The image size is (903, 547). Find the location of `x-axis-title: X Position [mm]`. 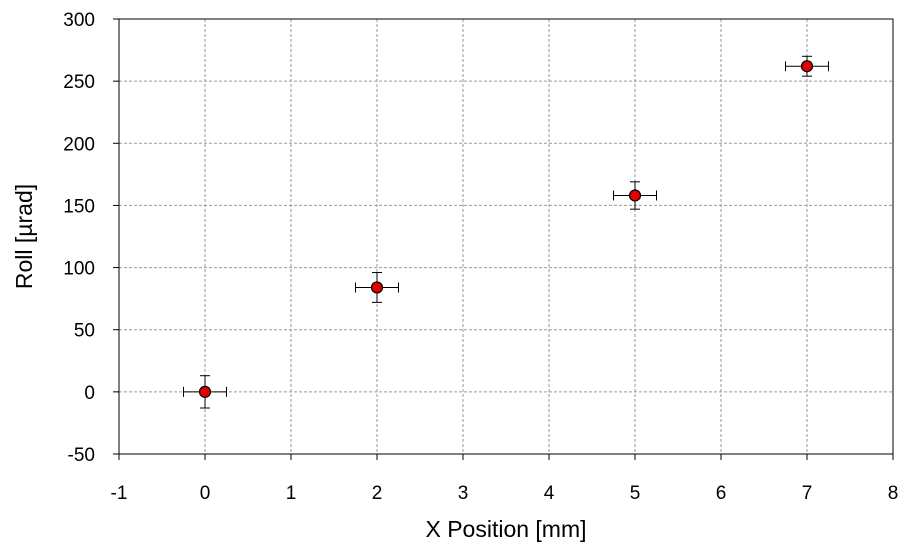

x-axis-title: X Position [mm] is located at coordinates (505, 529).